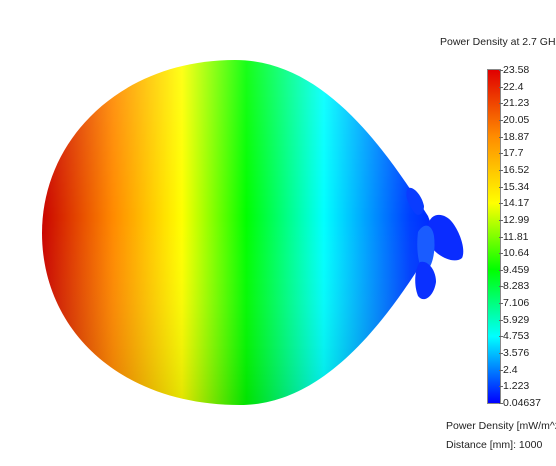 Image resolution: width=556 pixels, height=466 pixels. Describe the element at coordinates (516, 186) in the screenshot. I see `color-scale-tick-label: 15.34` at that location.